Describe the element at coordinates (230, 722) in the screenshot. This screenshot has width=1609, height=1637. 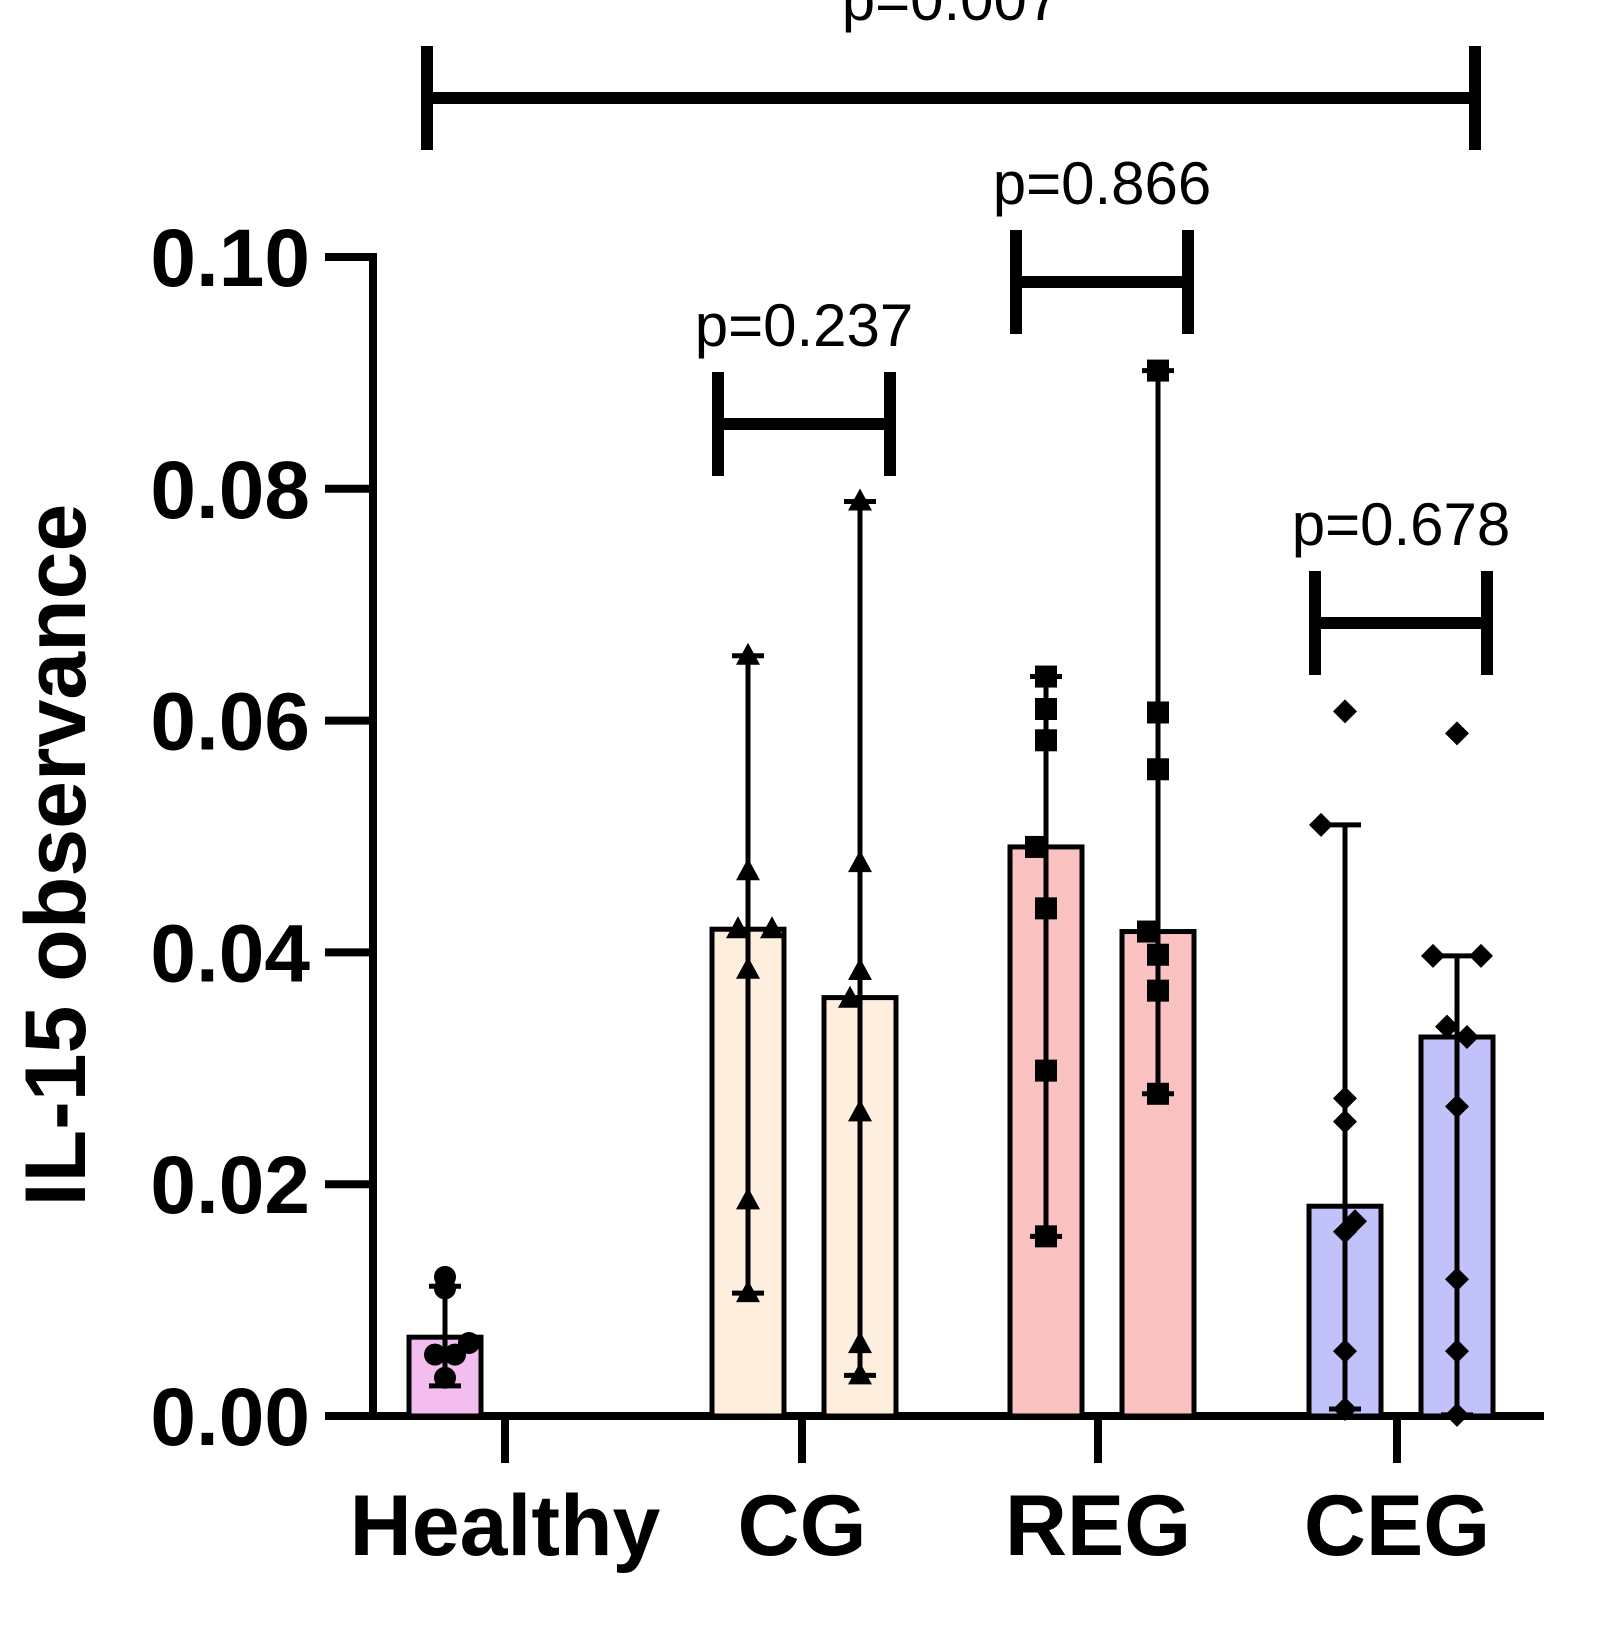
I see `y-tick-label: 0.06` at that location.